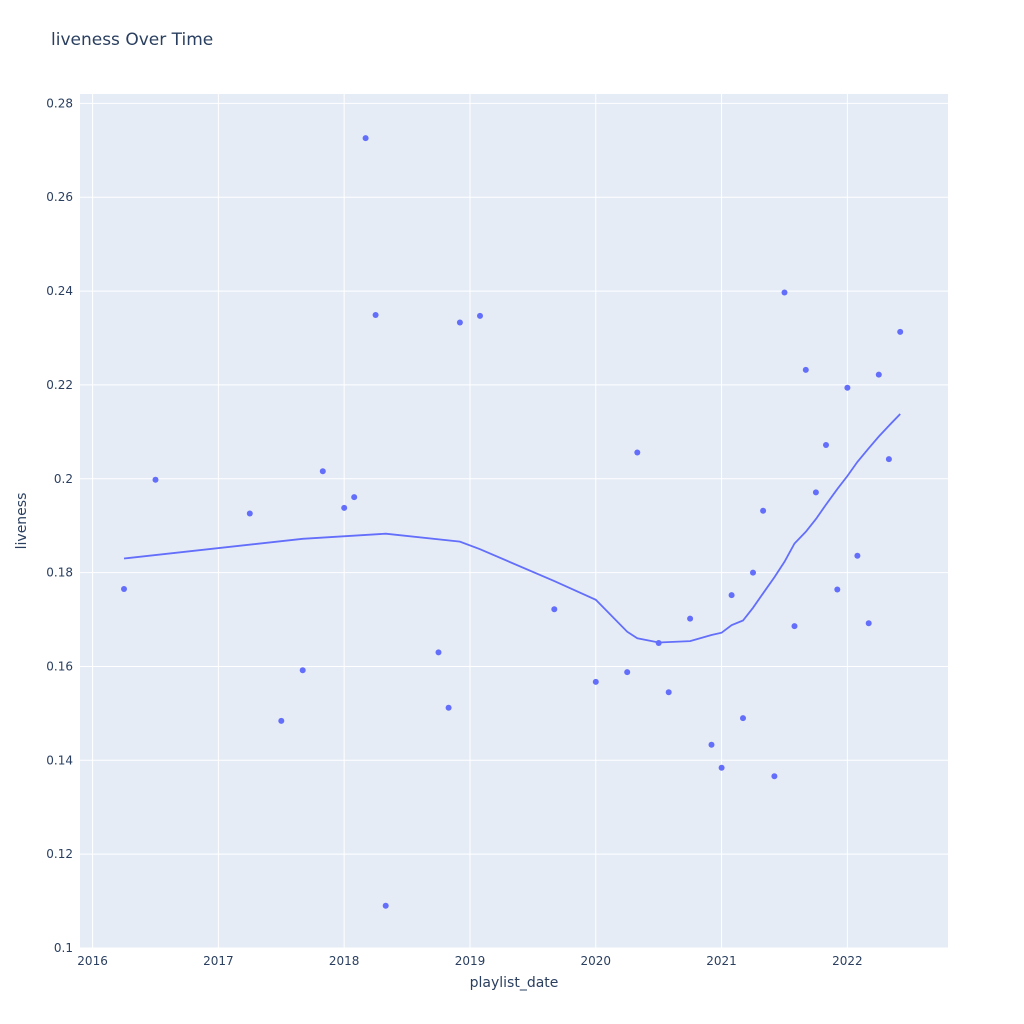 The height and width of the screenshot is (1024, 1024). Describe the element at coordinates (59, 573) in the screenshot. I see `y-tick-label: 0.18` at that location.